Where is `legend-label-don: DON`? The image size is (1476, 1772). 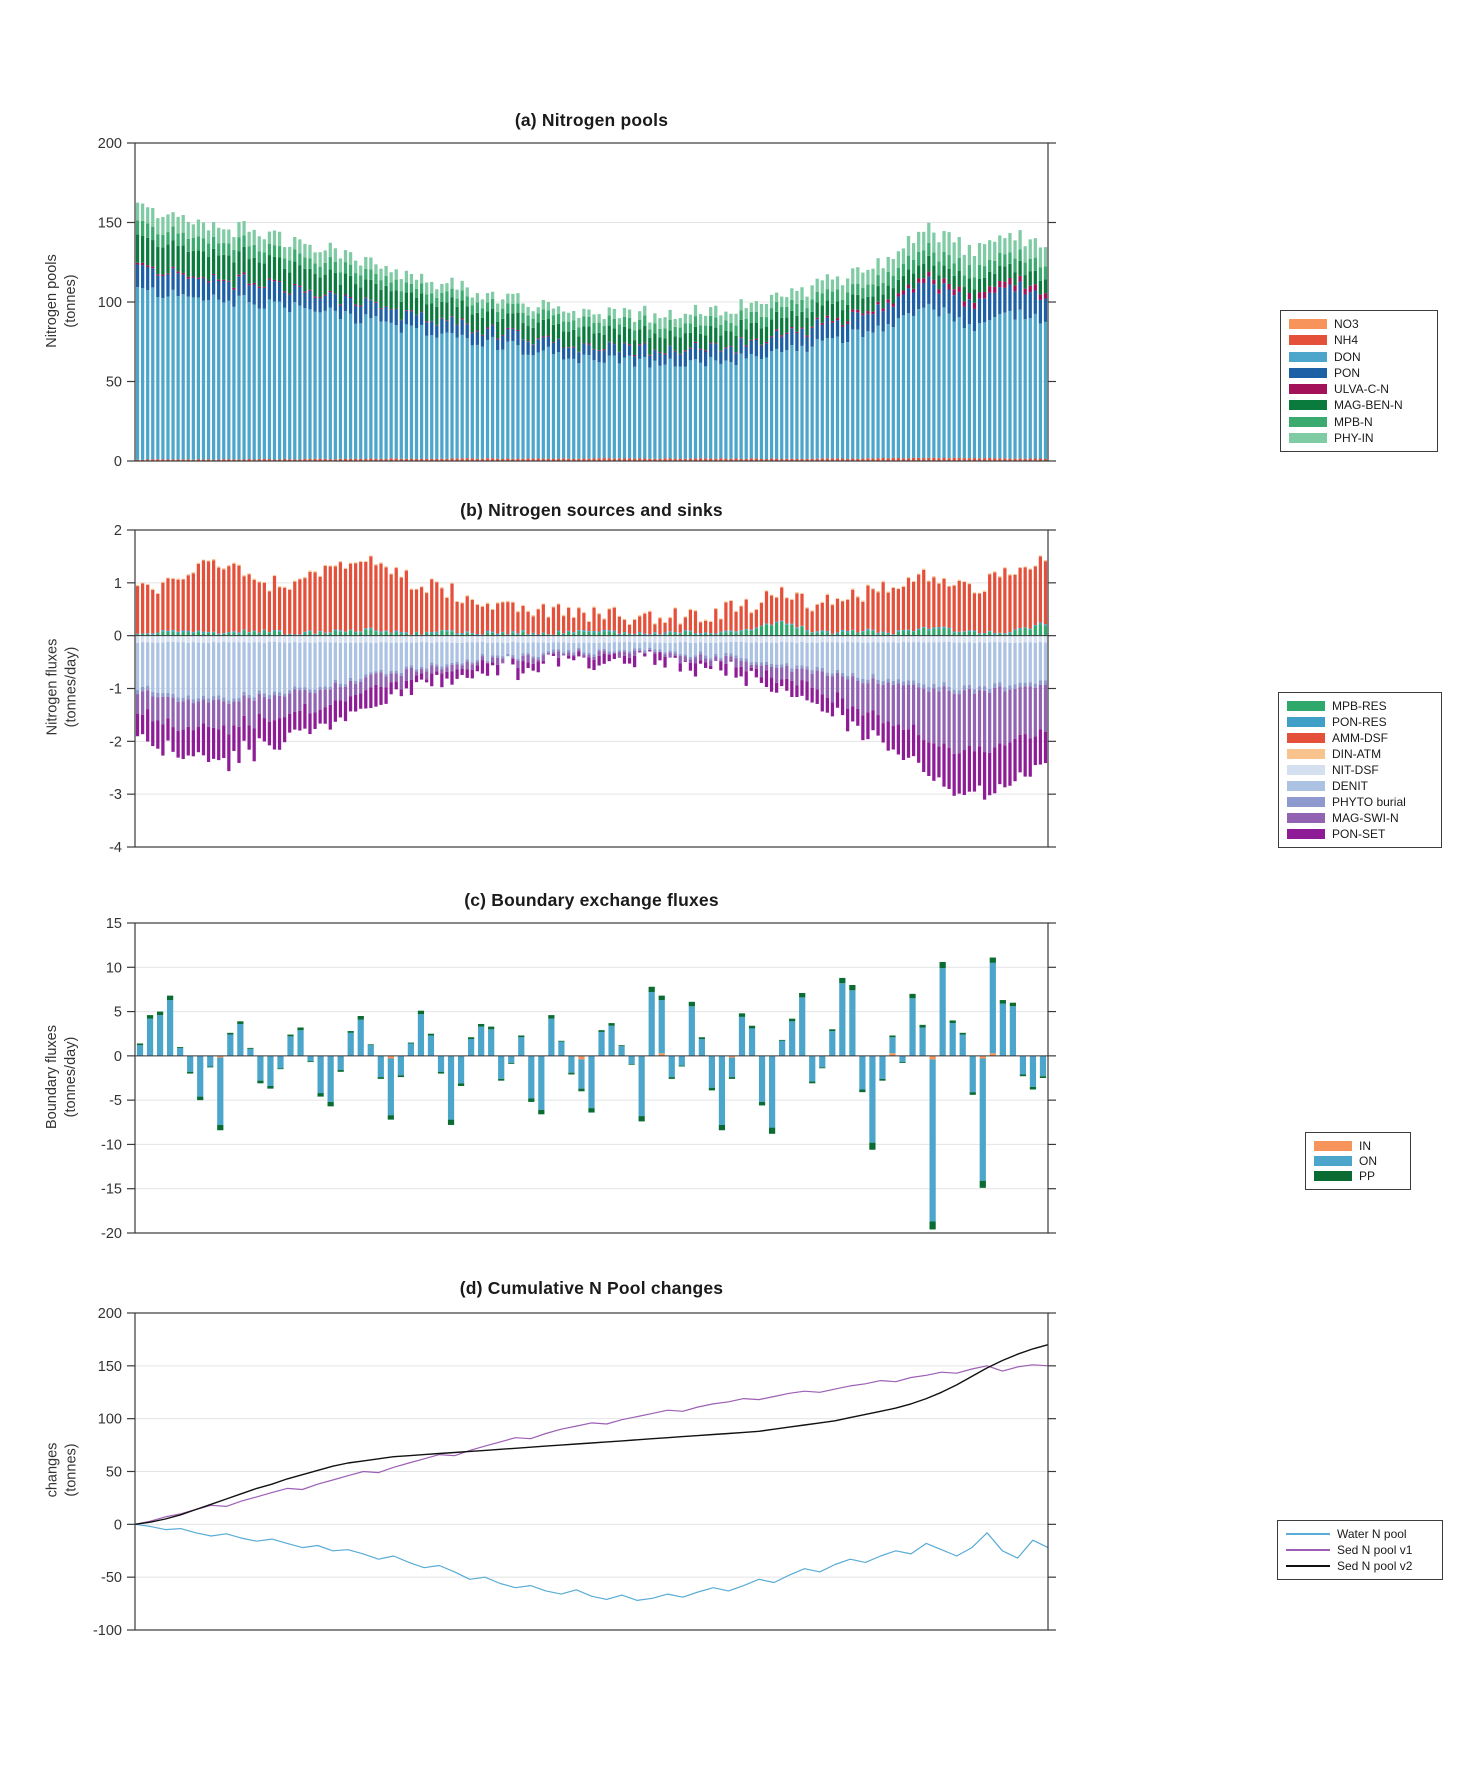
legend-label-don: DON is located at coordinates (1347, 356).